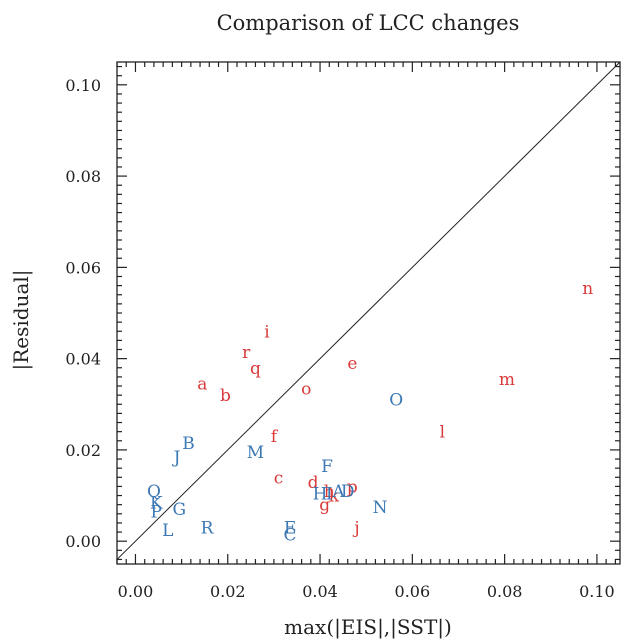 The height and width of the screenshot is (640, 622). I want to click on y-tick-label: 0.00, so click(83, 541).